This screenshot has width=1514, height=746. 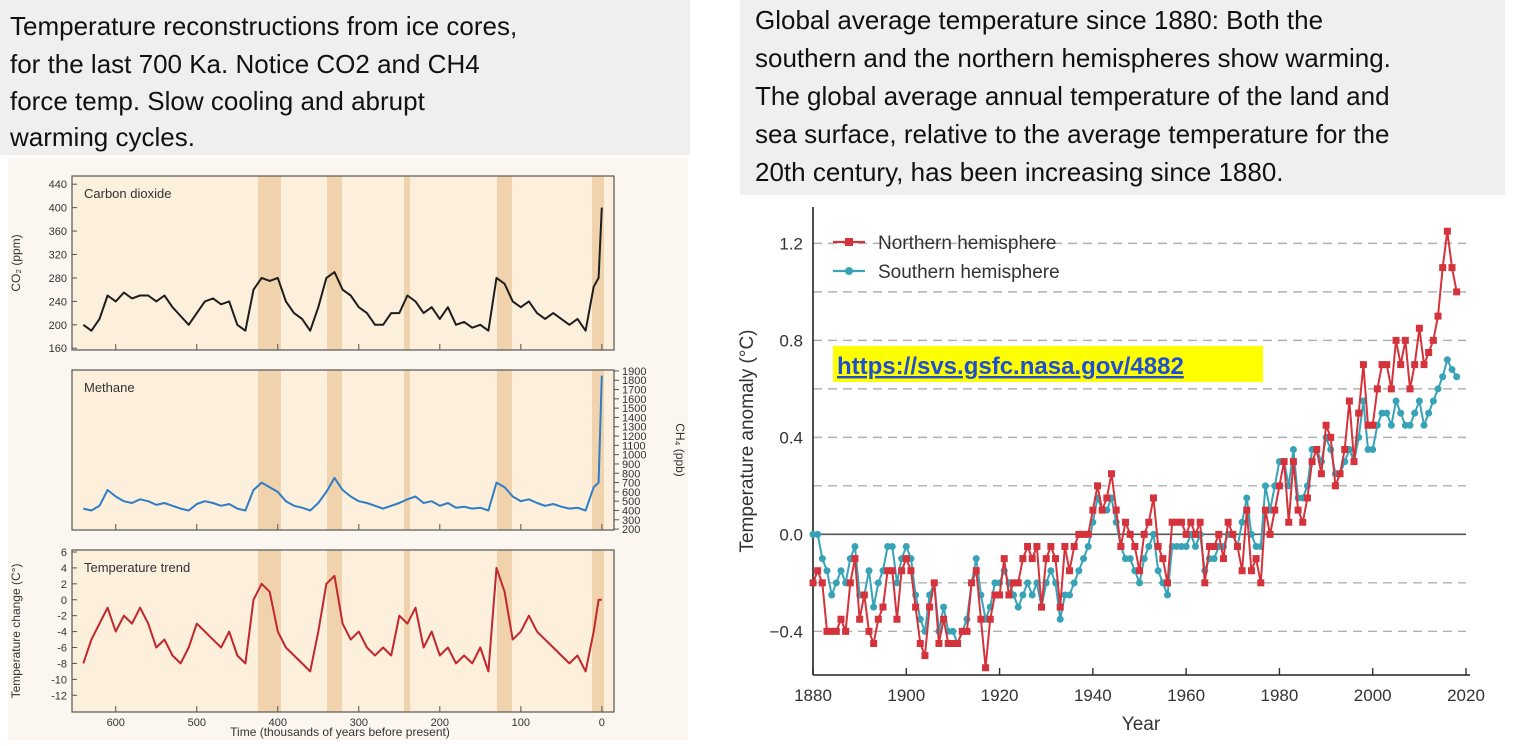 What do you see at coordinates (58, 279) in the screenshot?
I see `y-tick-label: 280` at bounding box center [58, 279].